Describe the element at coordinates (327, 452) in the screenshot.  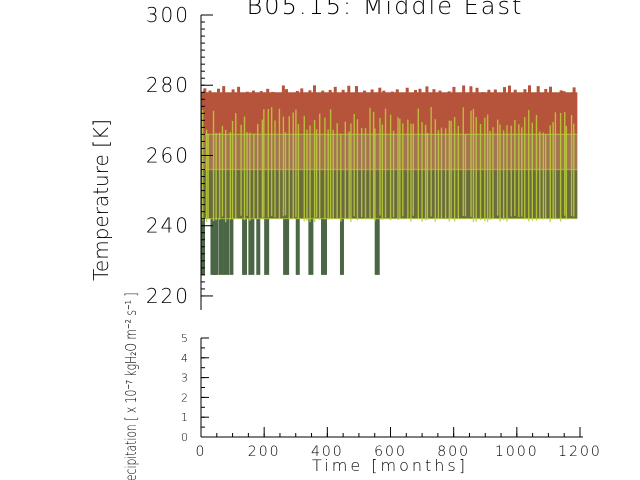
I see `precipitation-x-tick-label: 400` at that location.